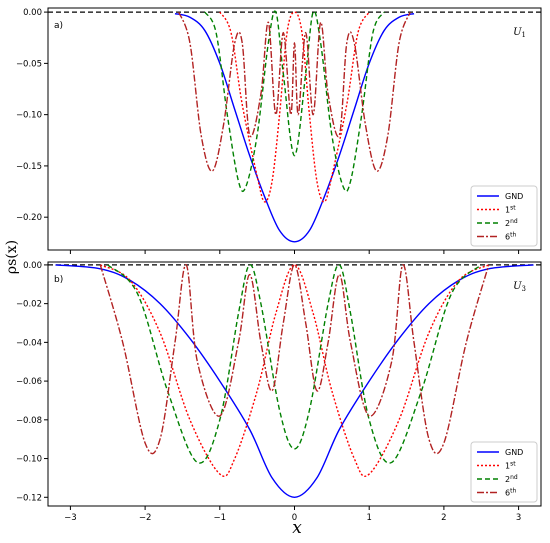  I want to click on x-tick-label: 1, so click(368, 518).